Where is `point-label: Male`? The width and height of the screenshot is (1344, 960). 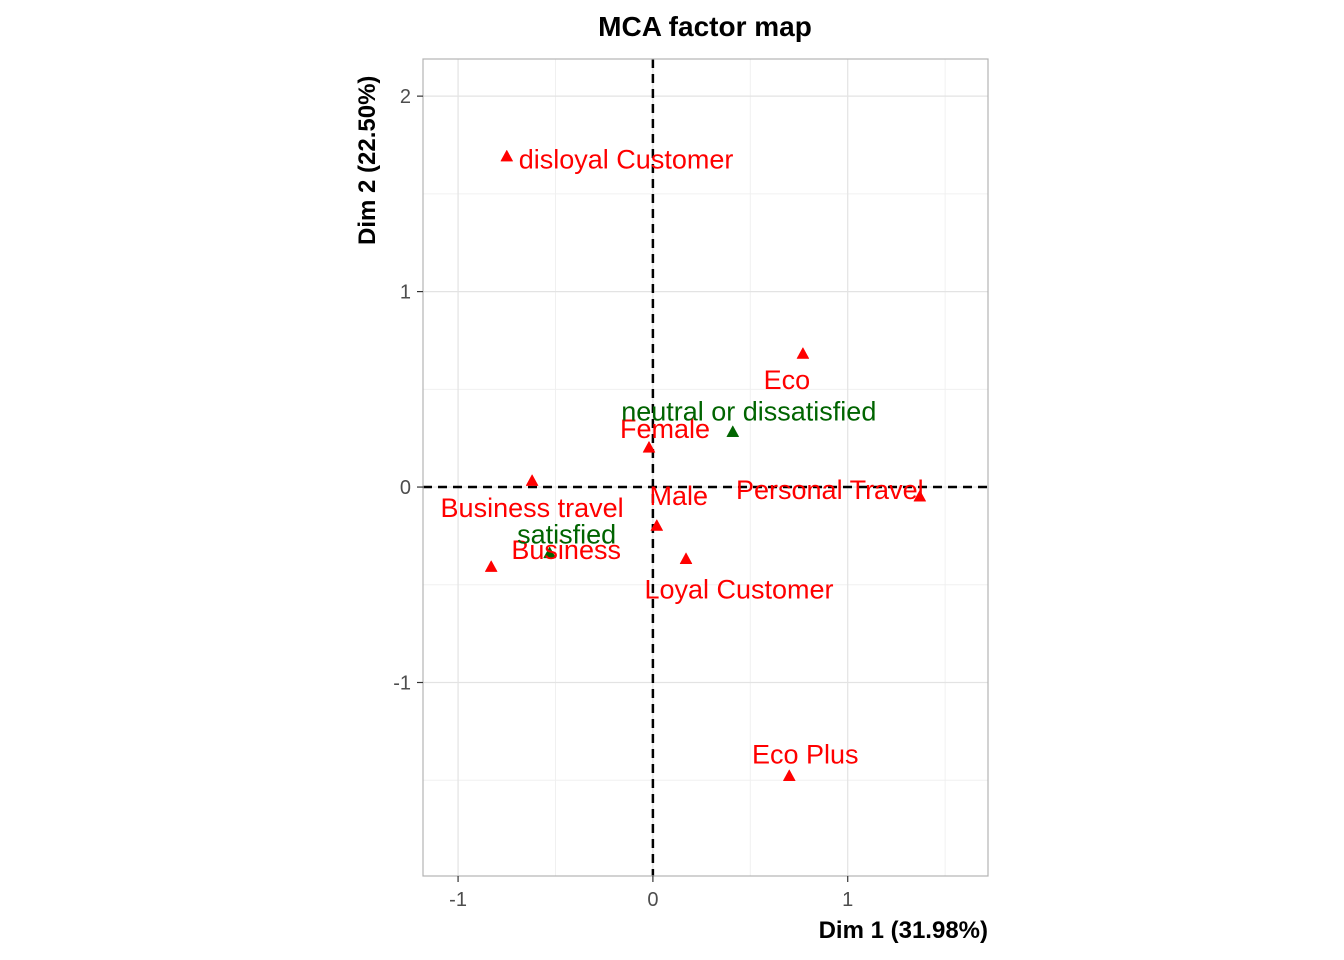
point-label: Male is located at coordinates (679, 496).